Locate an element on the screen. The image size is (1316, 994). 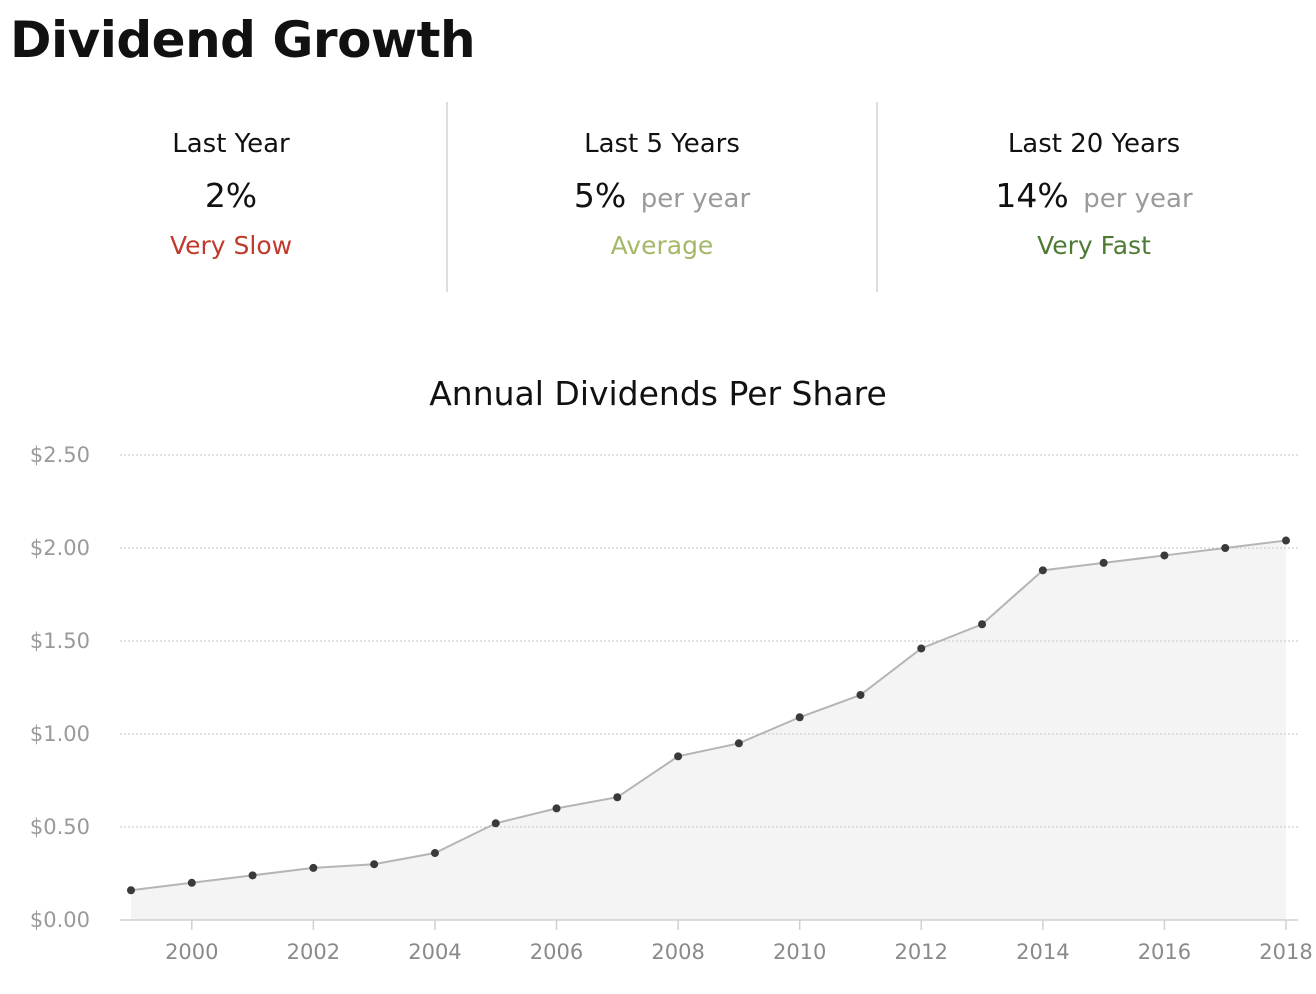
stat-value: 5% per year is located at coordinates (662, 197).